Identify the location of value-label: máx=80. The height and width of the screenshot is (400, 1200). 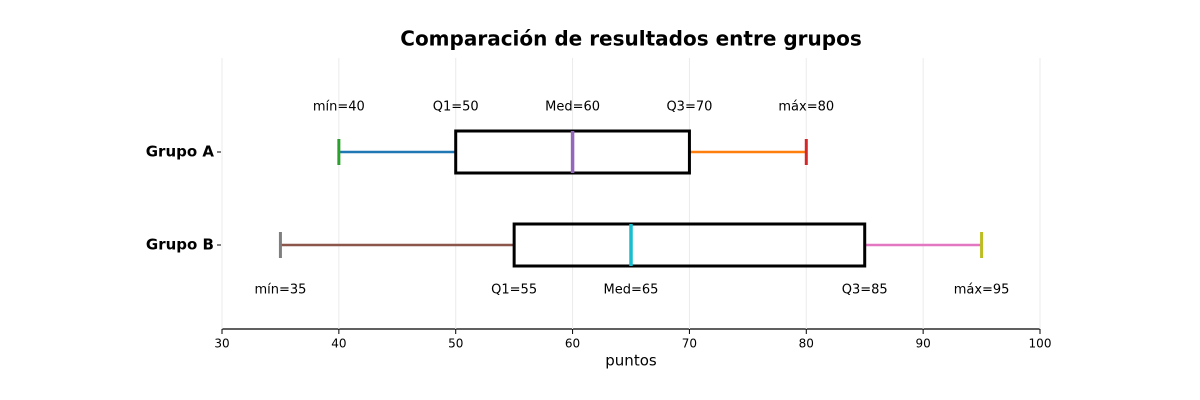
(806, 107).